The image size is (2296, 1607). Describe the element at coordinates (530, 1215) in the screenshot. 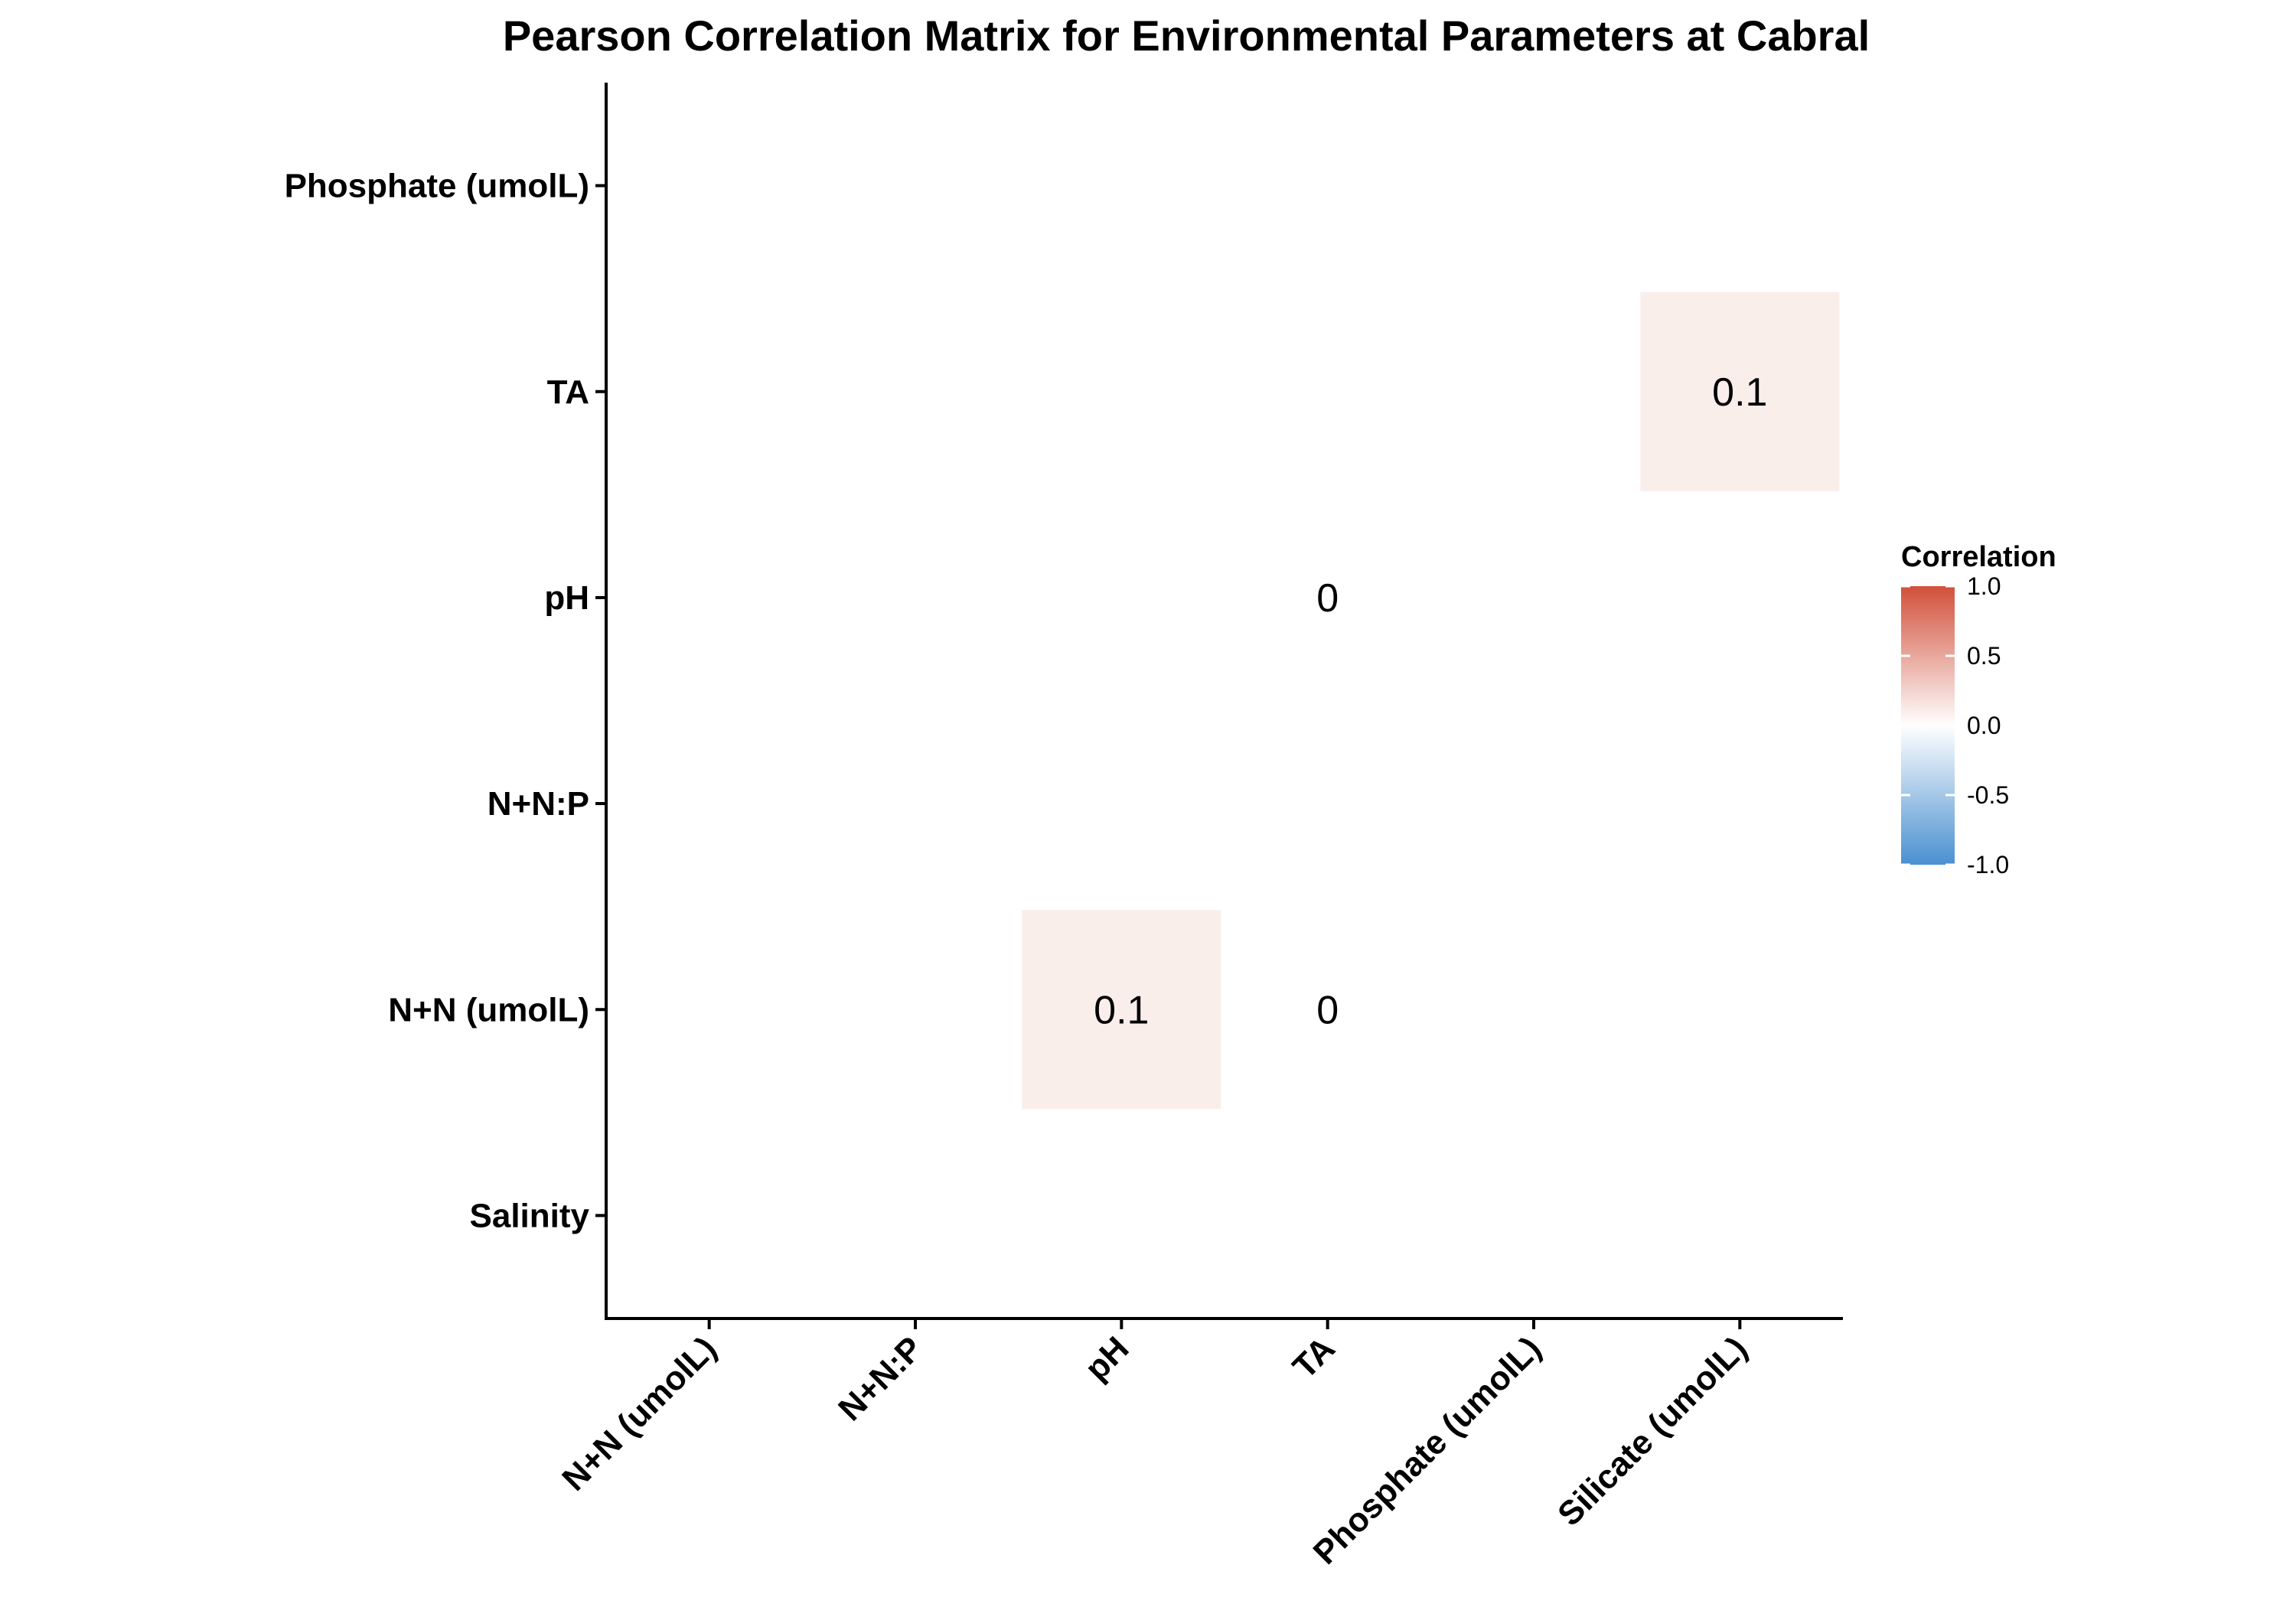

I see `y-tick-label: Salinity` at that location.